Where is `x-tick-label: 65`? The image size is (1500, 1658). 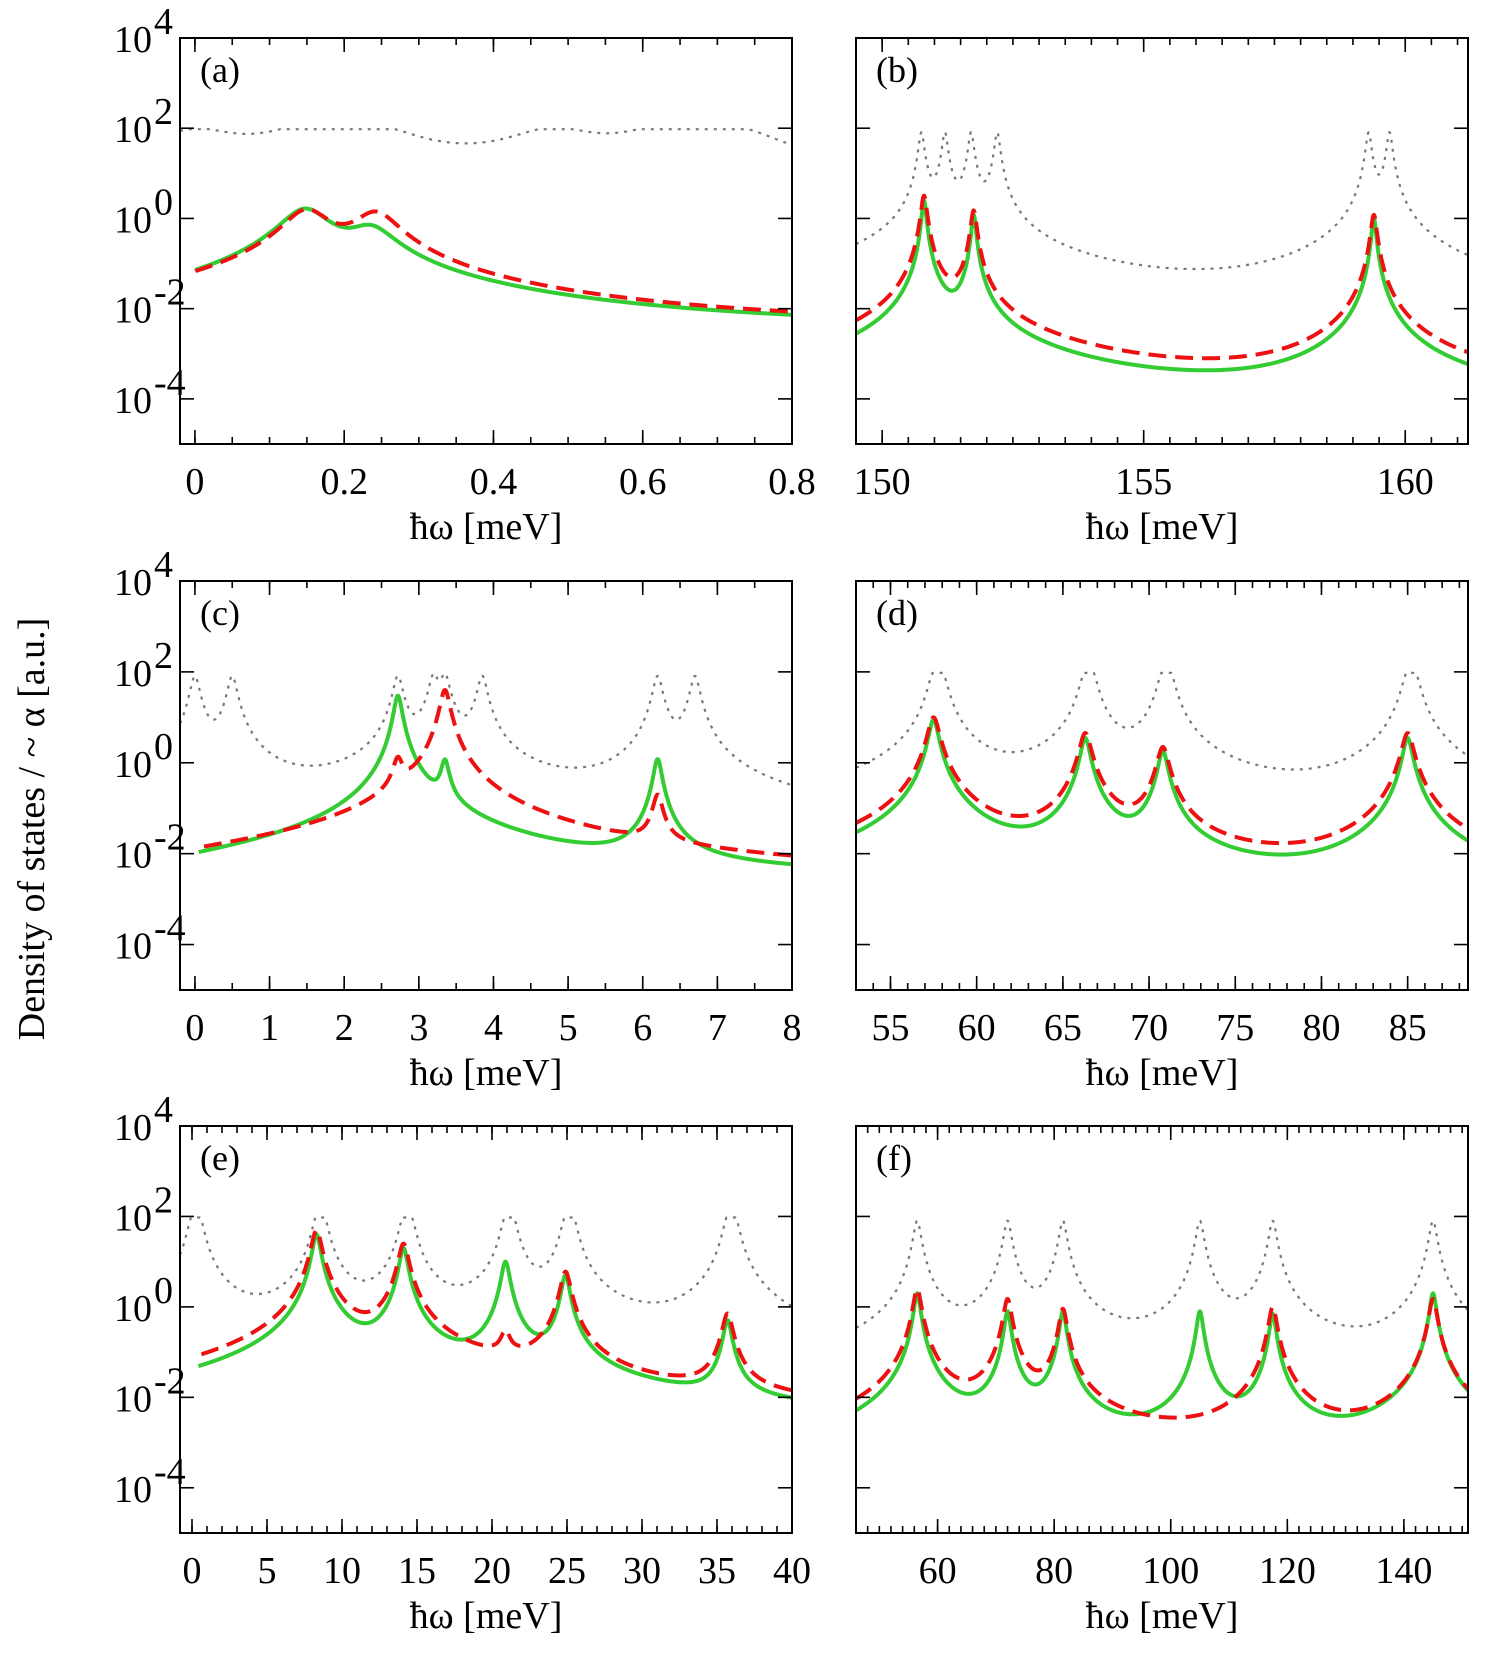 x-tick-label: 65 is located at coordinates (1063, 1028).